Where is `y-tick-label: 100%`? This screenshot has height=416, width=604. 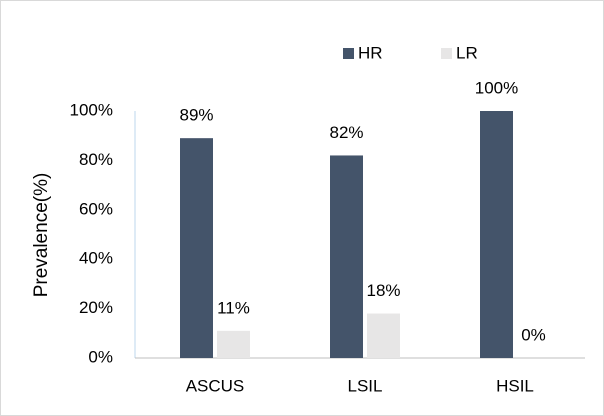
y-tick-label: 100% is located at coordinates (91, 109).